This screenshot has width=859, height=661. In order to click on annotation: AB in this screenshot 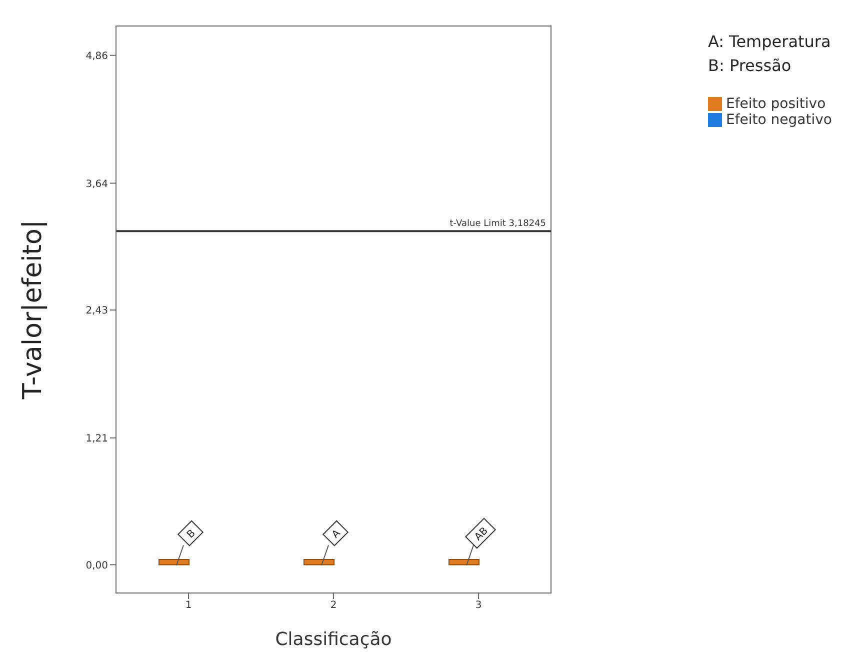, I will do `click(481, 534)`.